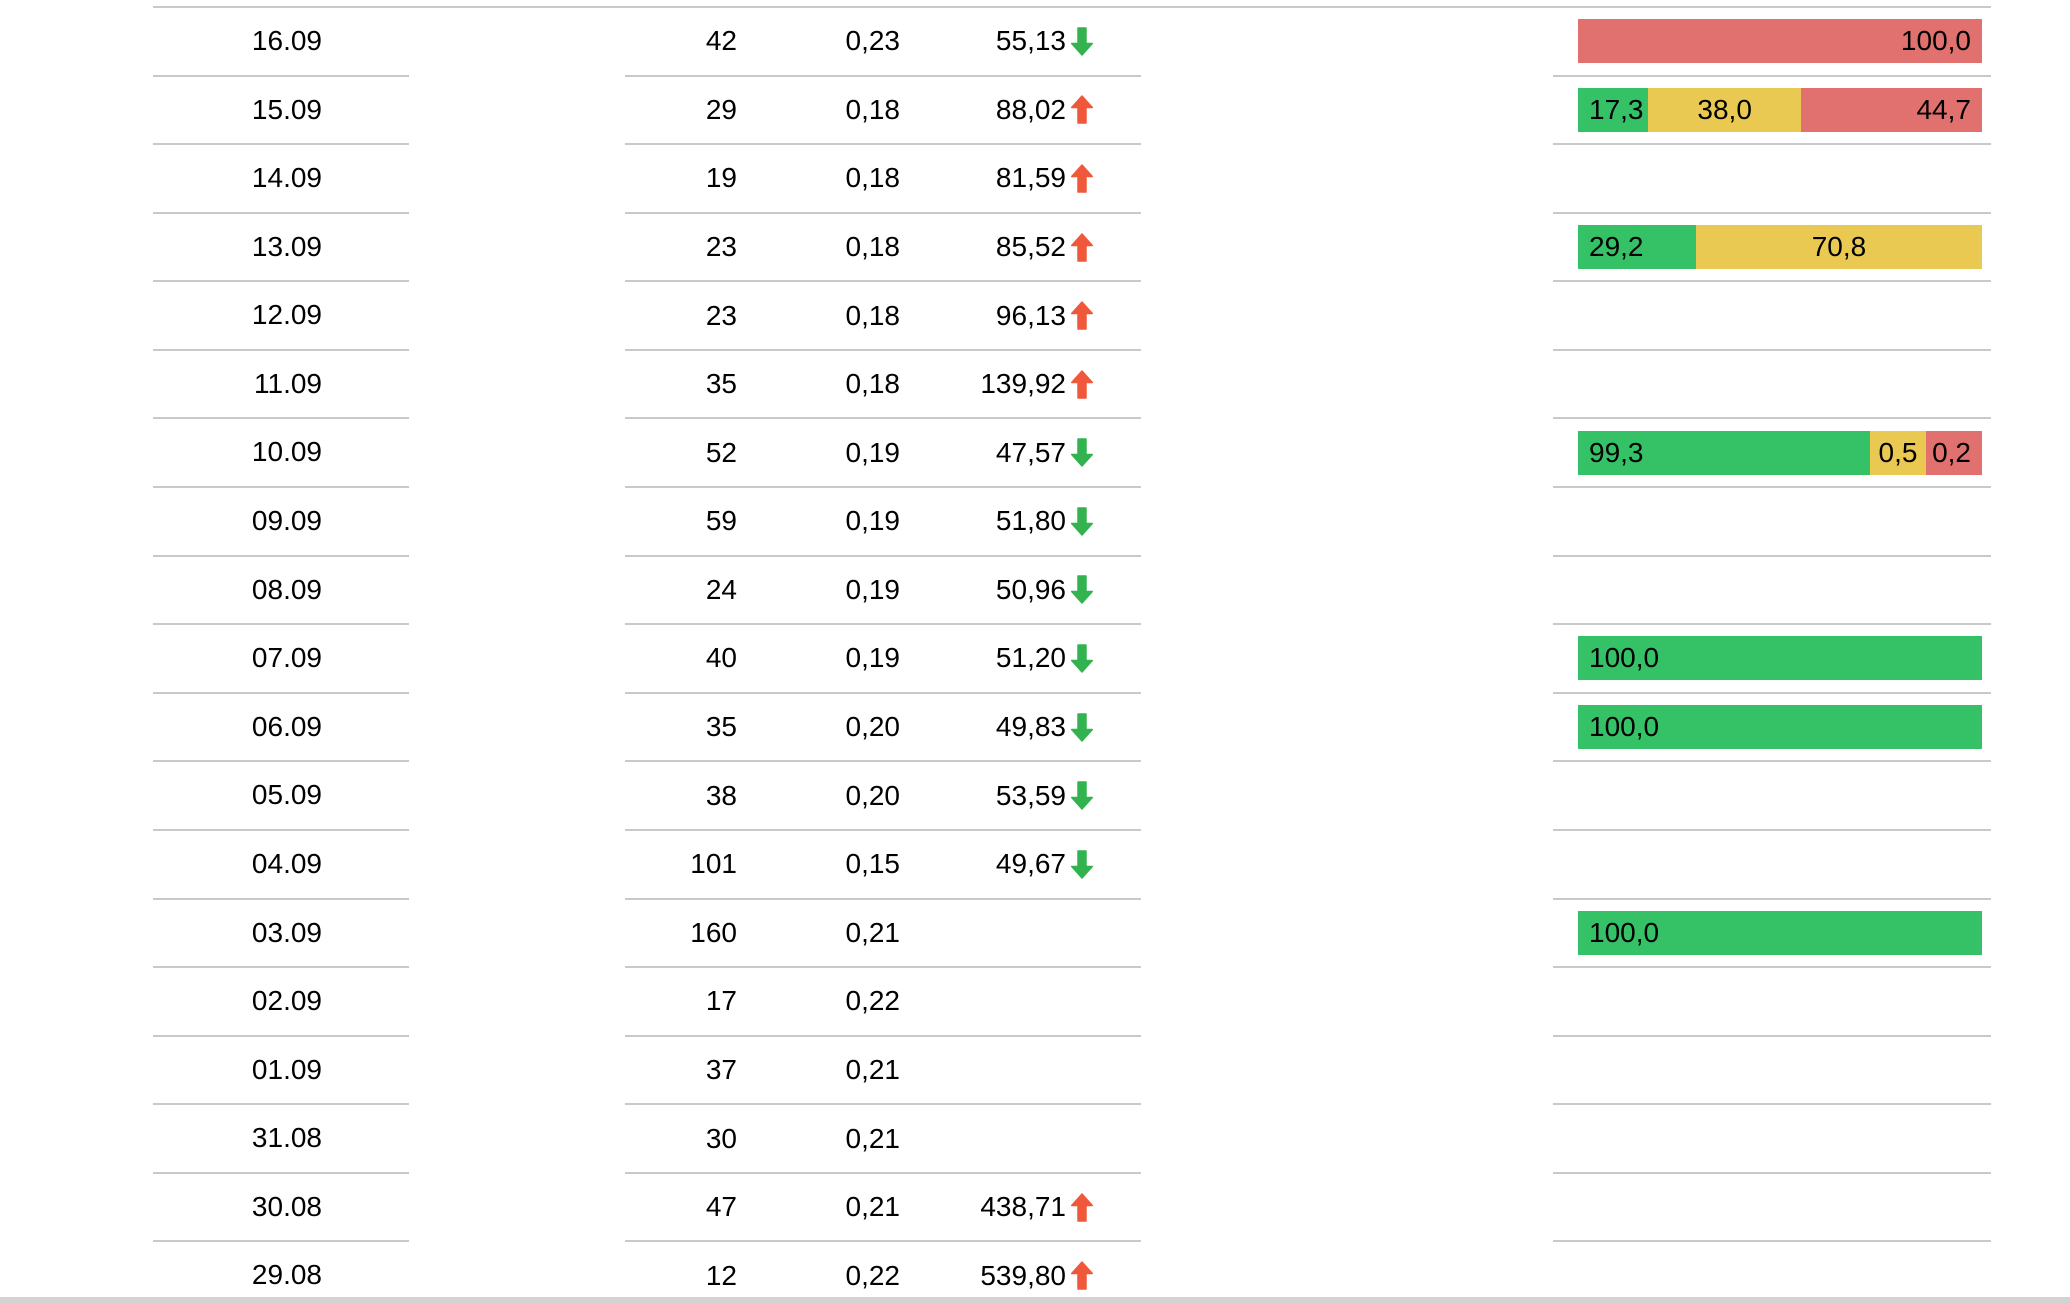 The width and height of the screenshot is (2070, 1304). I want to click on percent-value: 96,13, so click(1030, 315).